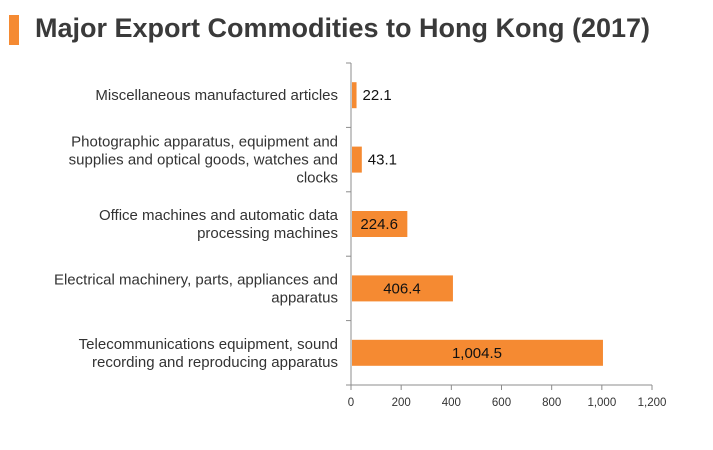 This screenshot has width=713, height=450. I want to click on x-tick-label: 400, so click(451, 403).